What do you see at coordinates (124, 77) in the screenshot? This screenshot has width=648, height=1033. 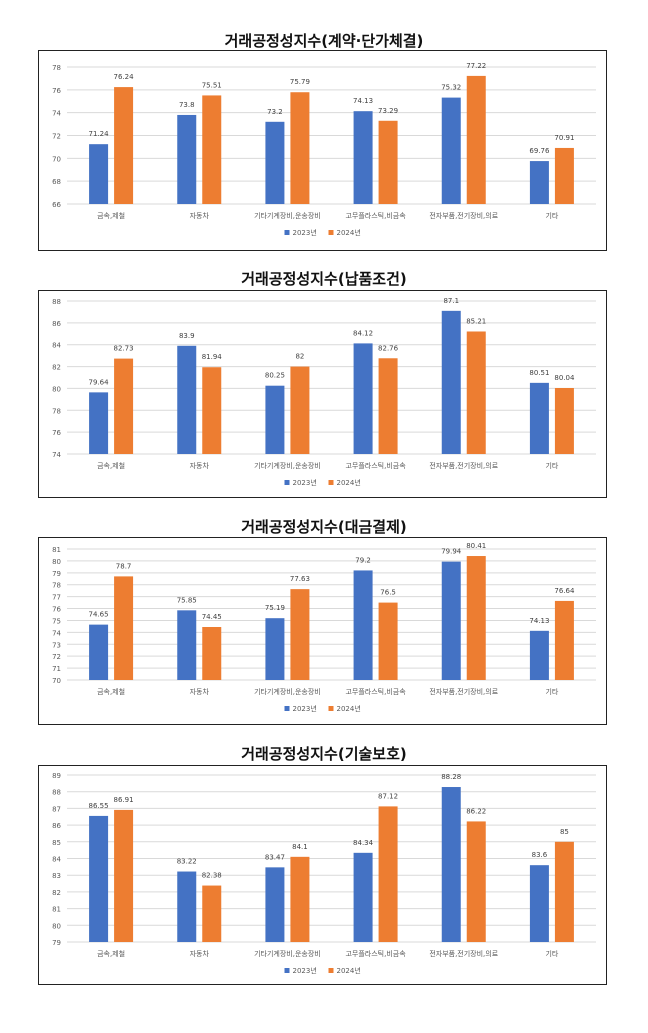 I see `data-label: 76.24` at bounding box center [124, 77].